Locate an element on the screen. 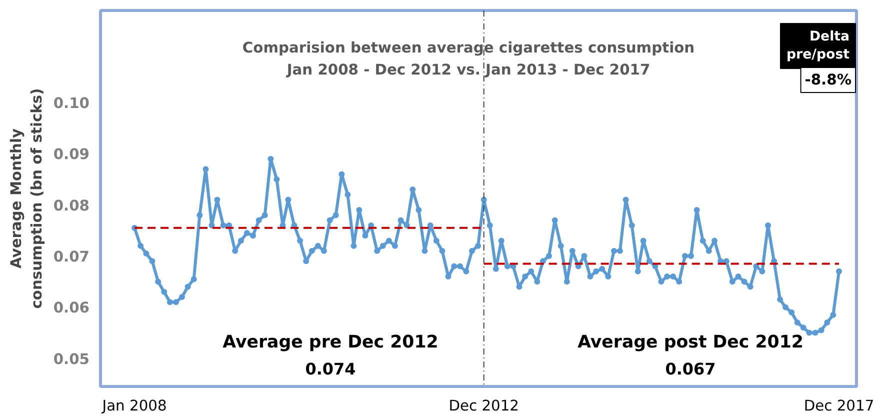  annotation: -8.8% is located at coordinates (828, 80).